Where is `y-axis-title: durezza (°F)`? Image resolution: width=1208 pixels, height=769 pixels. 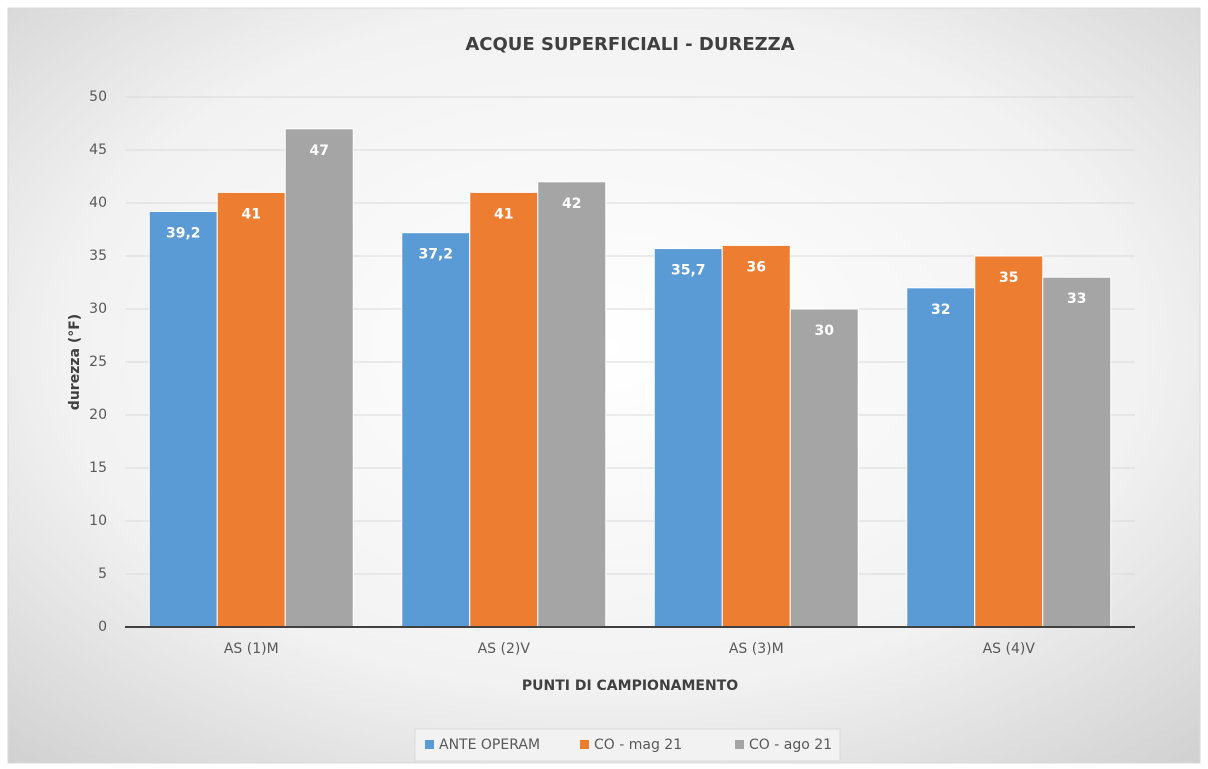 y-axis-title: durezza (°F) is located at coordinates (75, 362).